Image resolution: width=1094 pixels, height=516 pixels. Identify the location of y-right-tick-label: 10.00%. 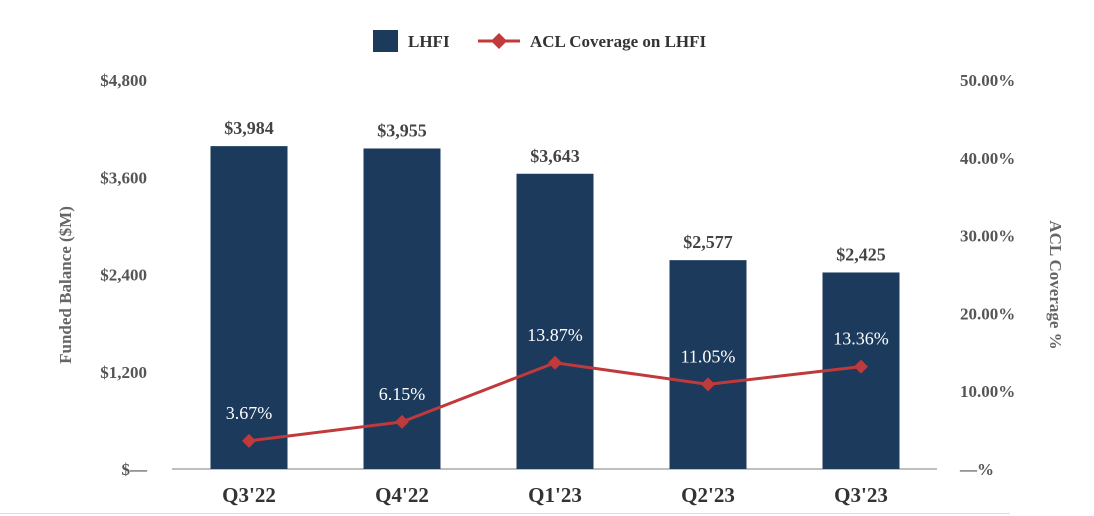
(987, 391).